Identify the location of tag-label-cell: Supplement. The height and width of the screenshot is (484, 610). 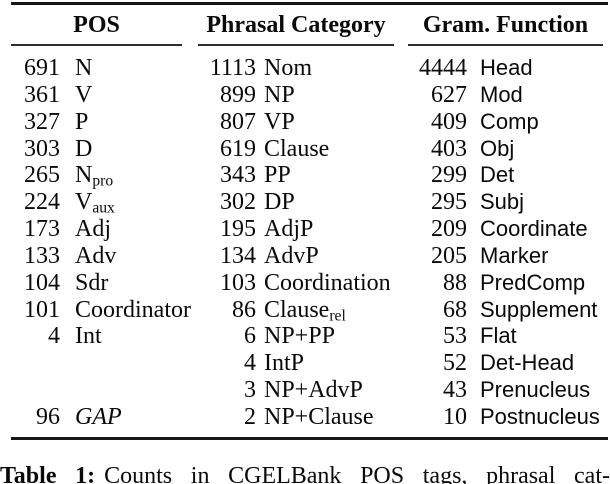
(539, 309).